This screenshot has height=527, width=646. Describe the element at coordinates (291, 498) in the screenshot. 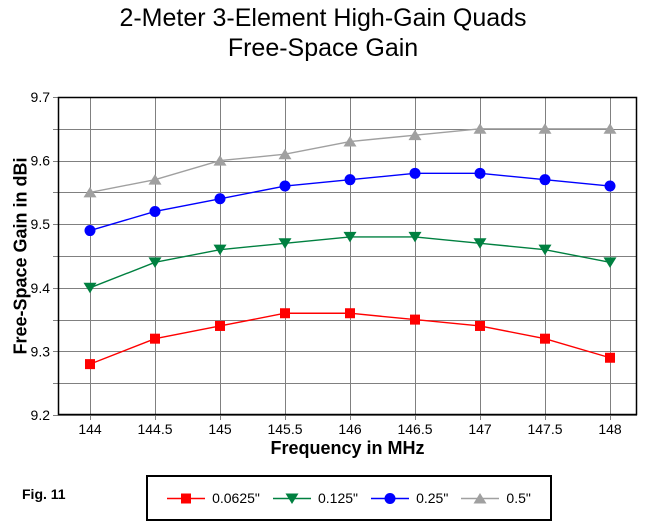

I see `legend-triangle-down-icon` at that location.